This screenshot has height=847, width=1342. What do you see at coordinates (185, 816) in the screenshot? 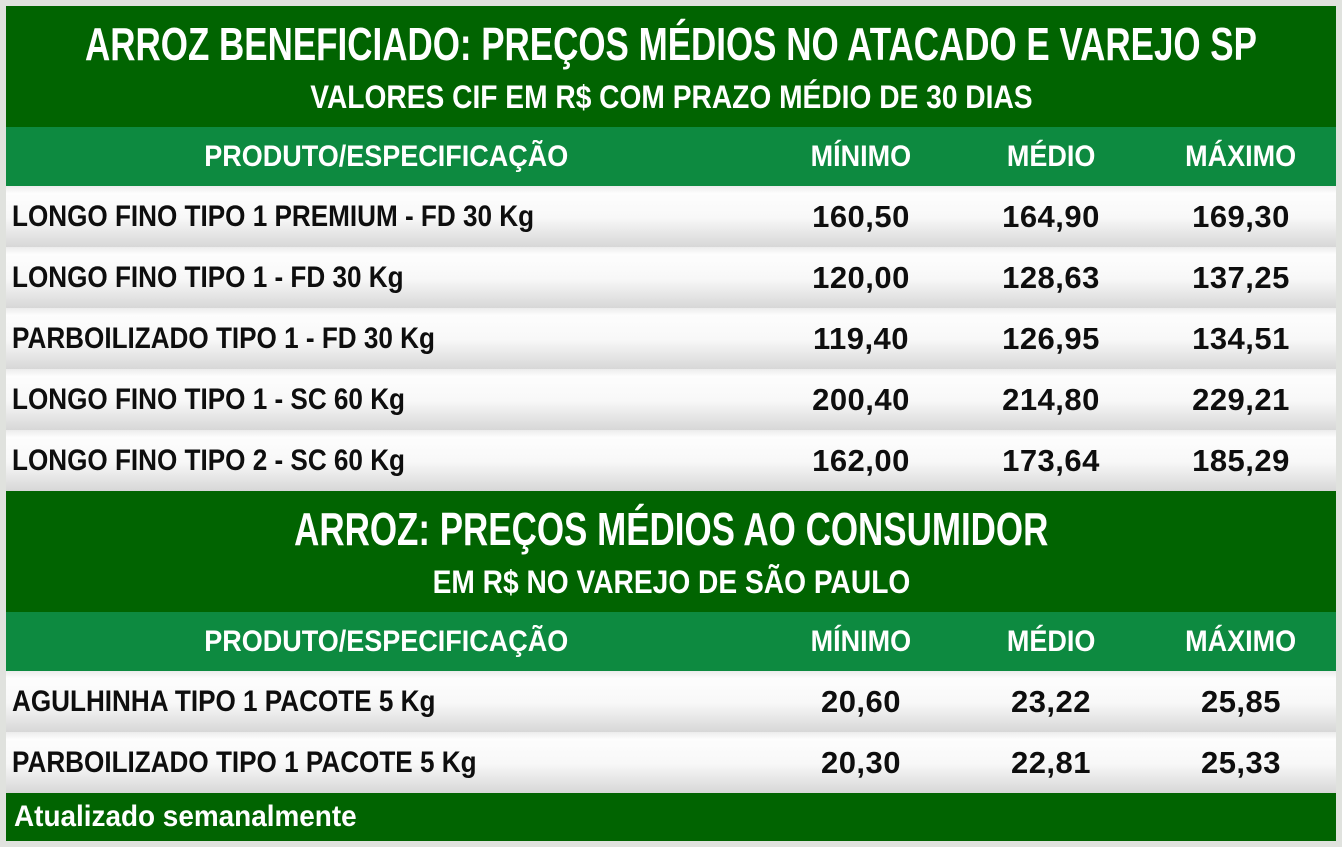
I see `footer-note: Atualizado semanalmente` at bounding box center [185, 816].